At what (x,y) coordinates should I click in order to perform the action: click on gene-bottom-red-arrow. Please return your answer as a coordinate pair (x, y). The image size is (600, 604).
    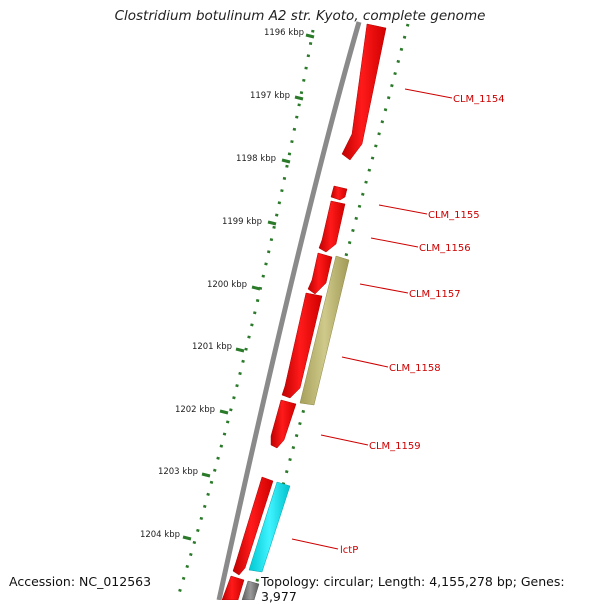
    Looking at the image, I should click on (233, 587).